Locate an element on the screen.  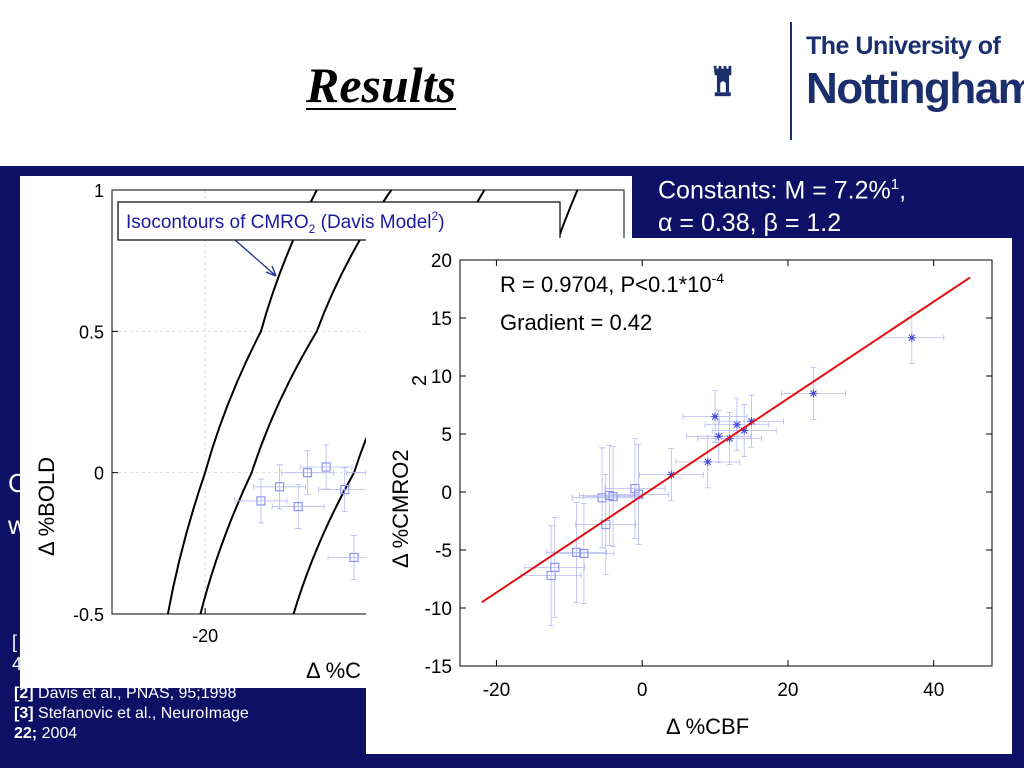
y-tick-label: -0.5 is located at coordinates (88, 615).